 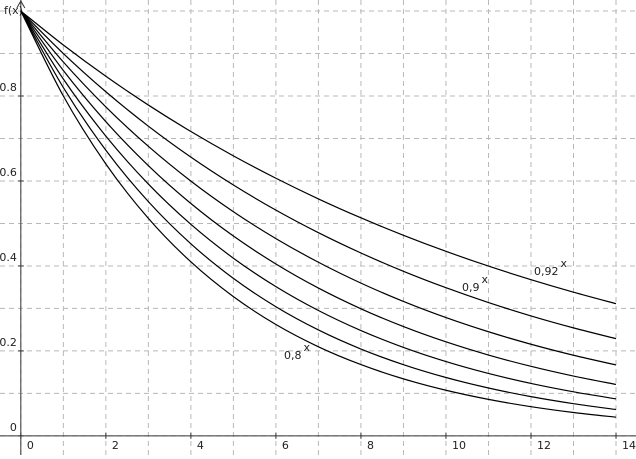 I want to click on x-tick-label: 10, so click(x=459, y=445).